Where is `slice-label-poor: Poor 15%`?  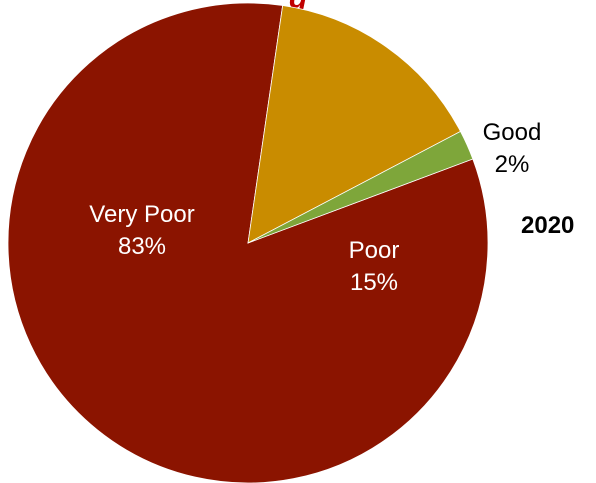
slice-label-poor: Poor 15% is located at coordinates (374, 266).